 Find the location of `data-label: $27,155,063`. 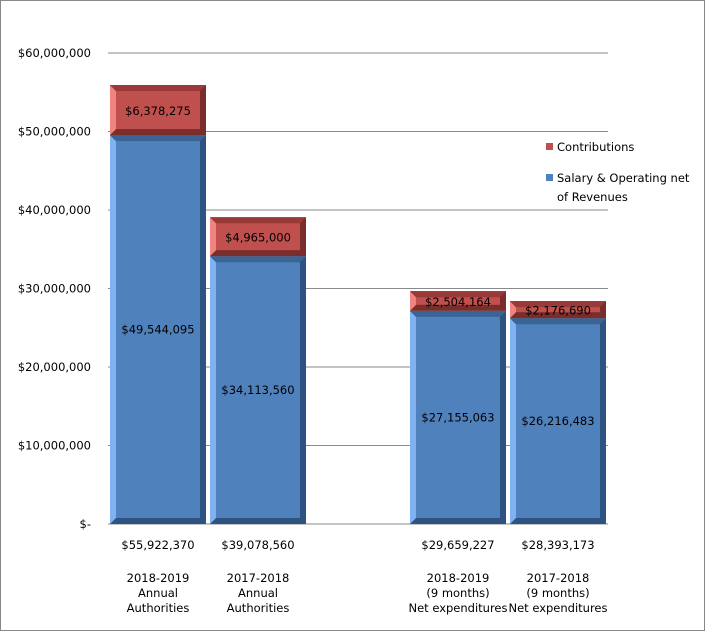

data-label: $27,155,063 is located at coordinates (457, 417).